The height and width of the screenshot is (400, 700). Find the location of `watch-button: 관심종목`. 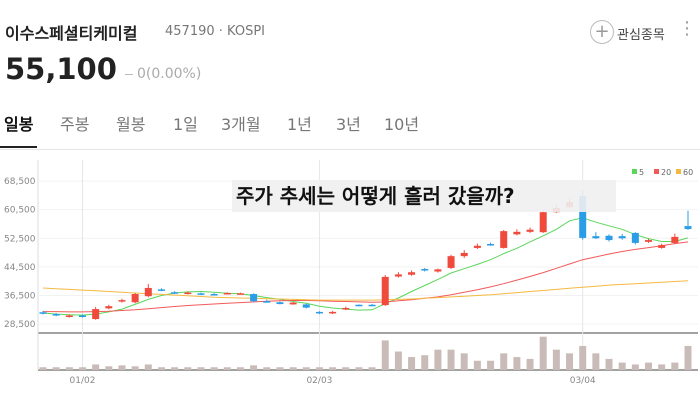

watch-button: 관심종목 is located at coordinates (641, 35).